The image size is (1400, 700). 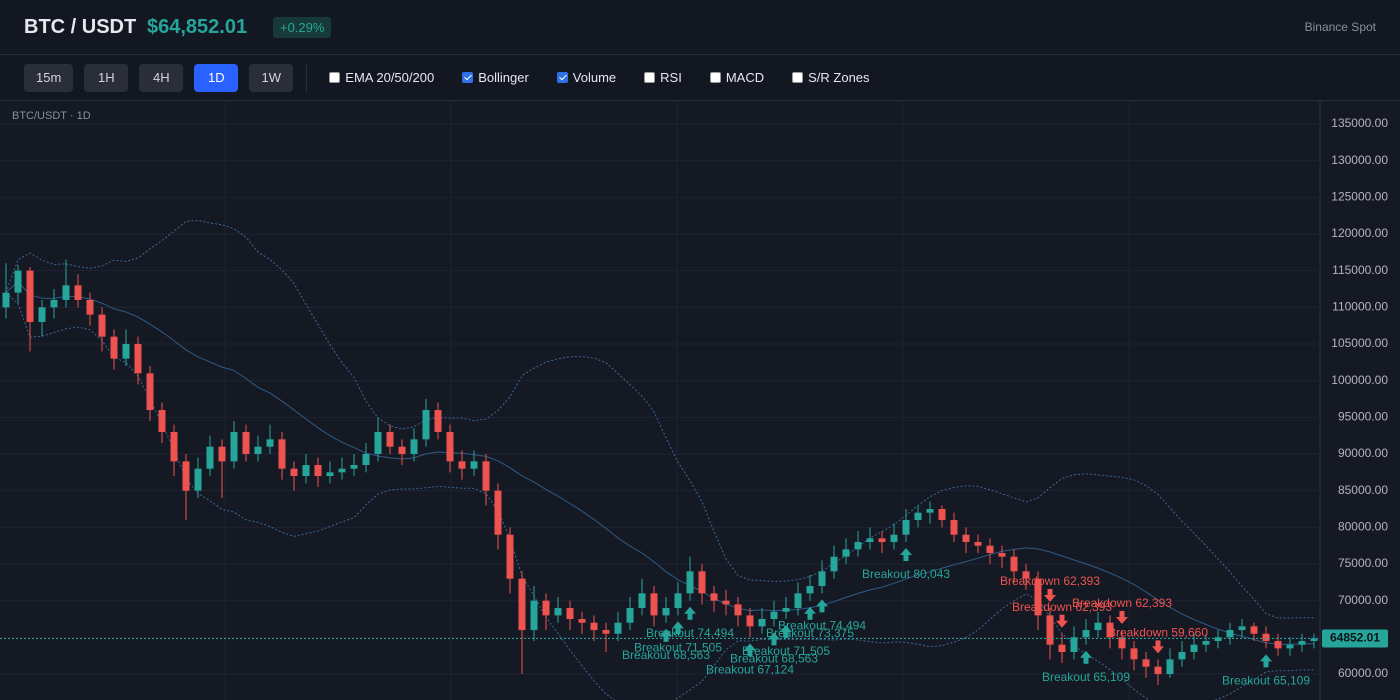 I want to click on signal-label: Breakout 71,505, so click(x=678, y=648).